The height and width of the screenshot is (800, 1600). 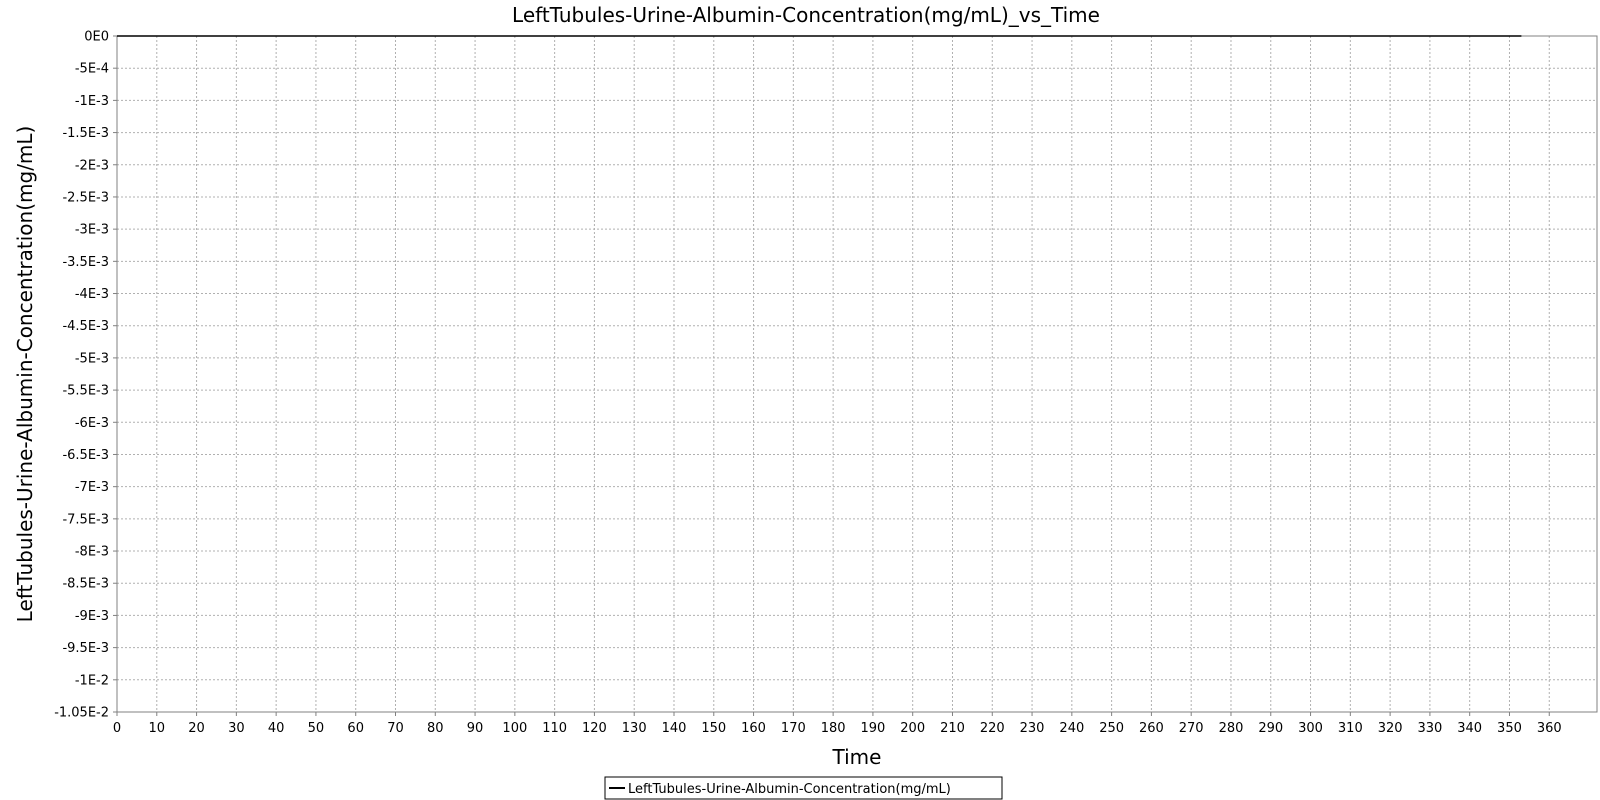 I want to click on x-tick-label: 20, so click(x=196, y=728).